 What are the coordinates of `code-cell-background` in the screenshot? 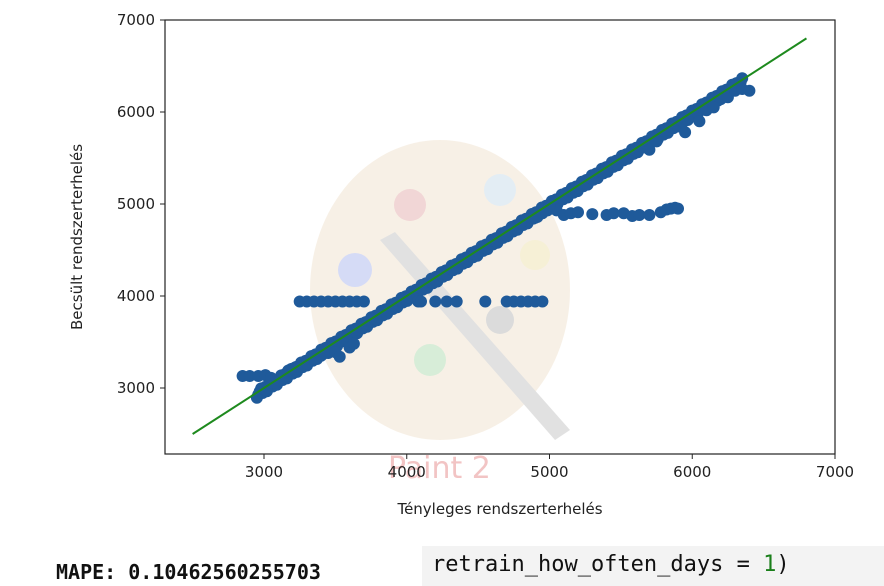 It's located at (653, 566).